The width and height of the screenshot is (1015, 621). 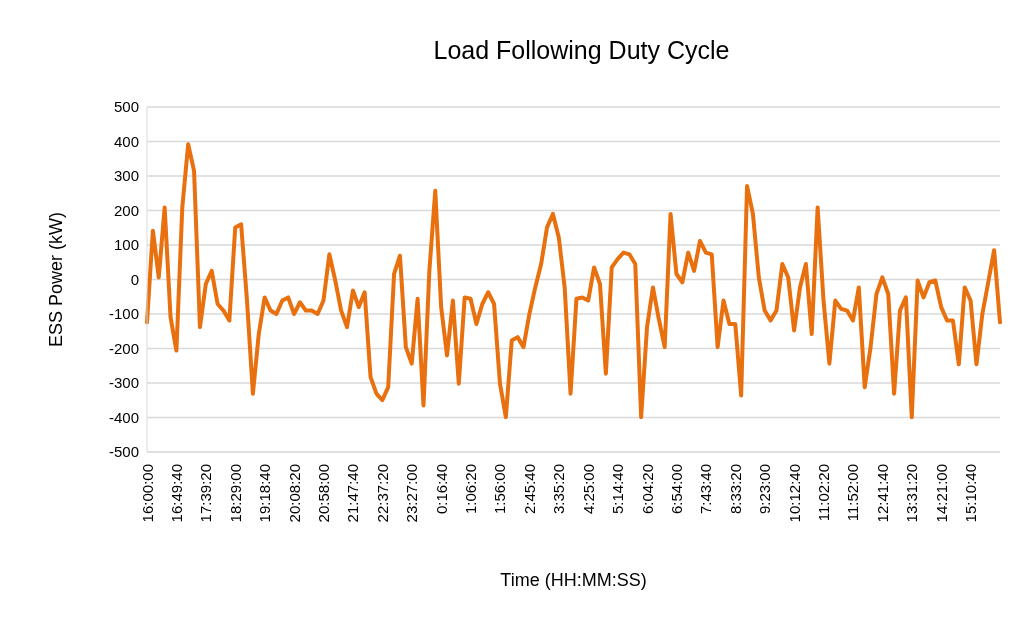 What do you see at coordinates (882, 493) in the screenshot?
I see `x-tick-label: 12:41:40` at bounding box center [882, 493].